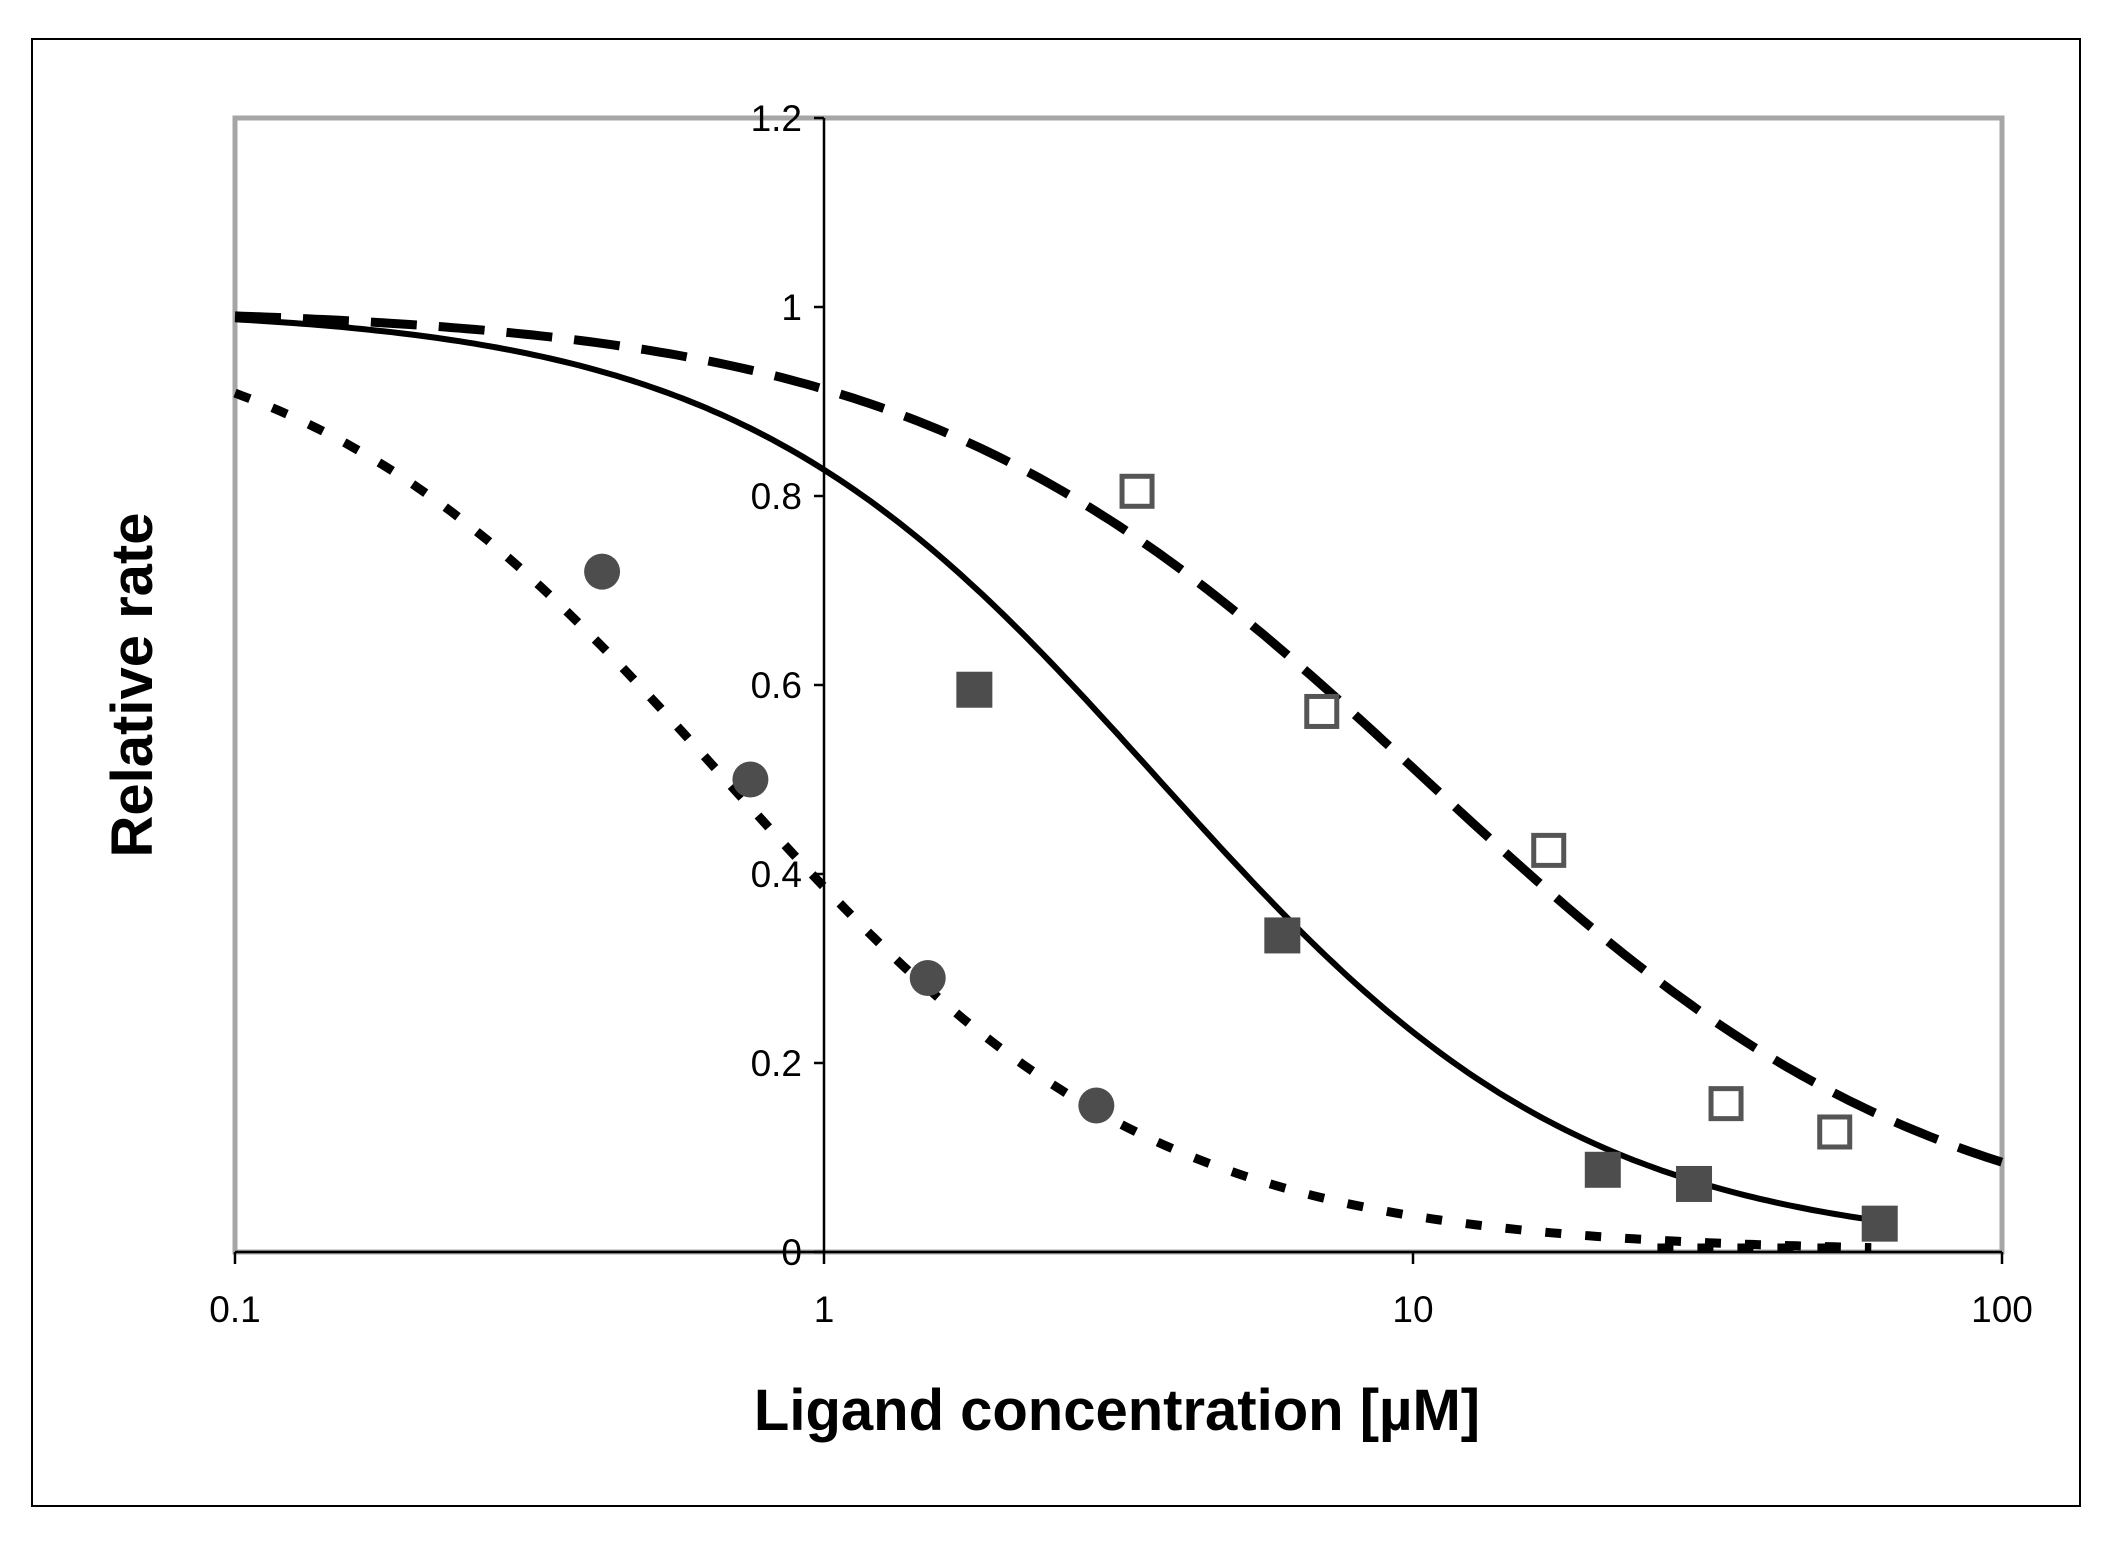  Describe the element at coordinates (776, 1063) in the screenshot. I see `y-tick-label: 0.2` at that location.